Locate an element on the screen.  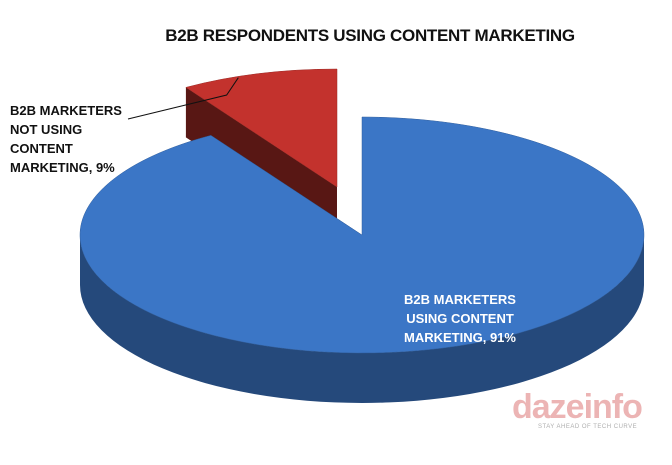
slice is located at coordinates (261, 128).